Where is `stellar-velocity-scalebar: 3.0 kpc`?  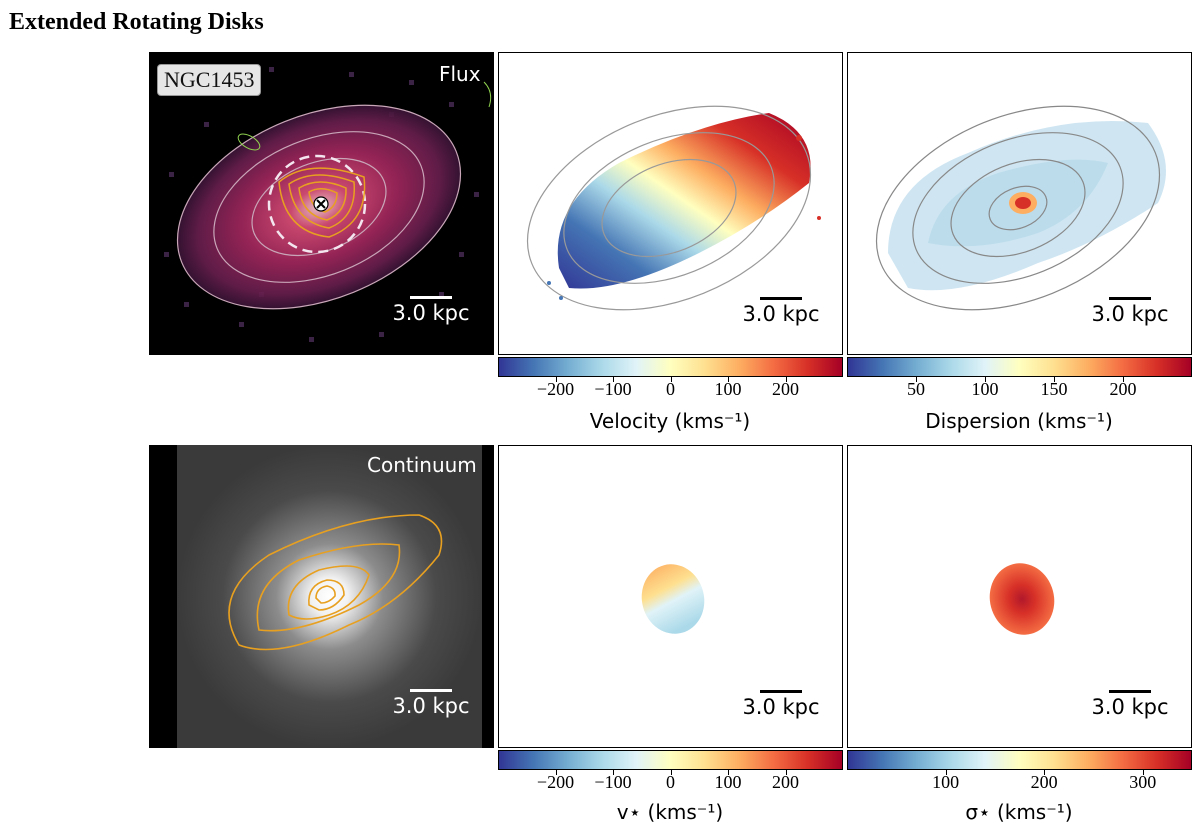
stellar-velocity-scalebar: 3.0 kpc is located at coordinates (781, 704).